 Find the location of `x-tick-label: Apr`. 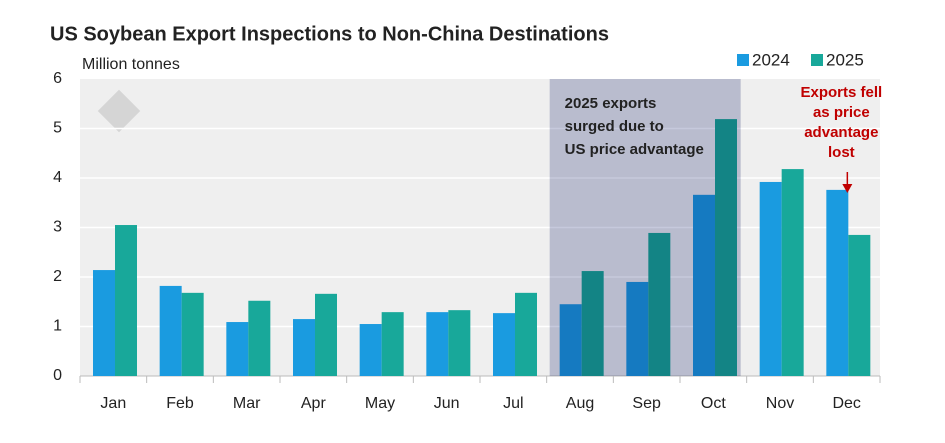

x-tick-label: Apr is located at coordinates (314, 403).